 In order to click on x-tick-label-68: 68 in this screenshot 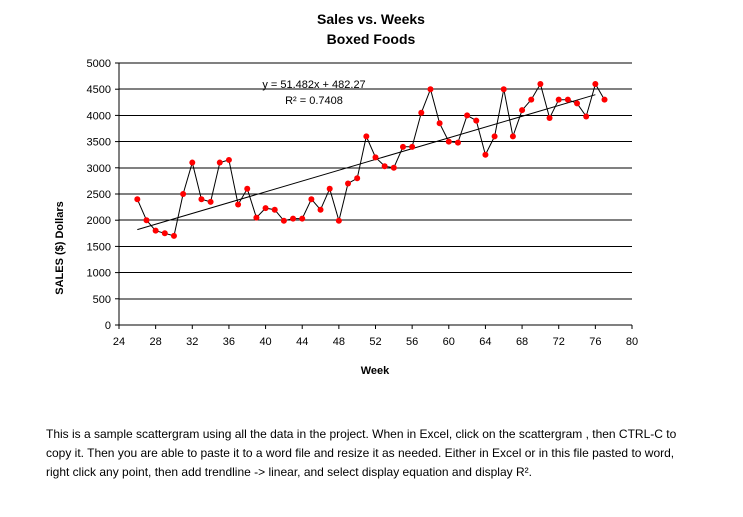, I will do `click(522, 342)`.